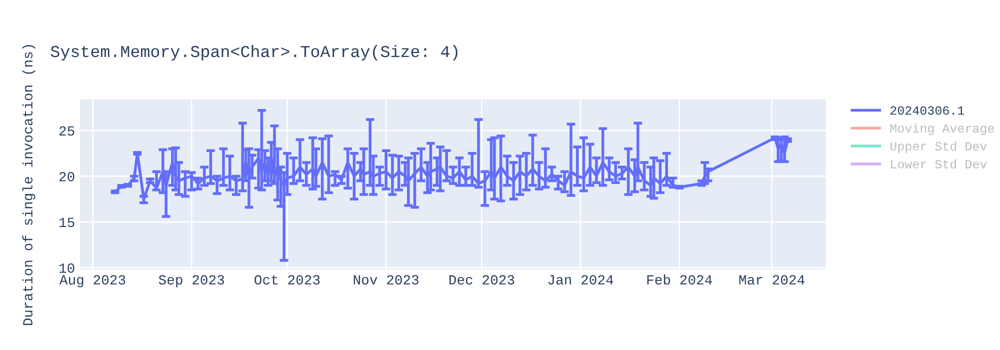 The image size is (1000, 350). Describe the element at coordinates (254, 52) in the screenshot. I see `chart-title: System.Memory.Span<Char>.ToArray(Size: 4)` at that location.